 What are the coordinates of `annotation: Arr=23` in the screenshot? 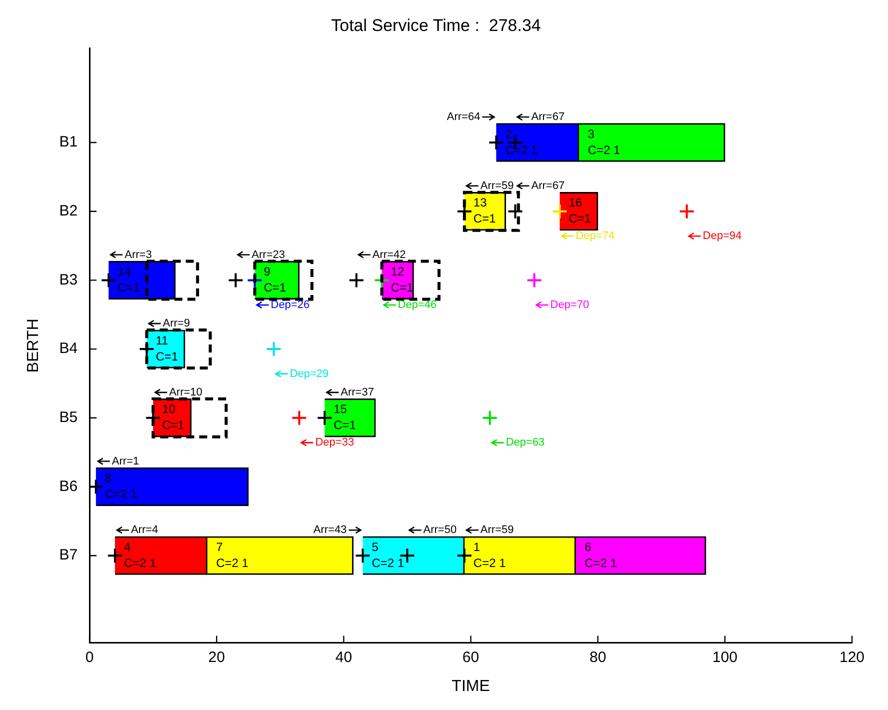 It's located at (269, 254).